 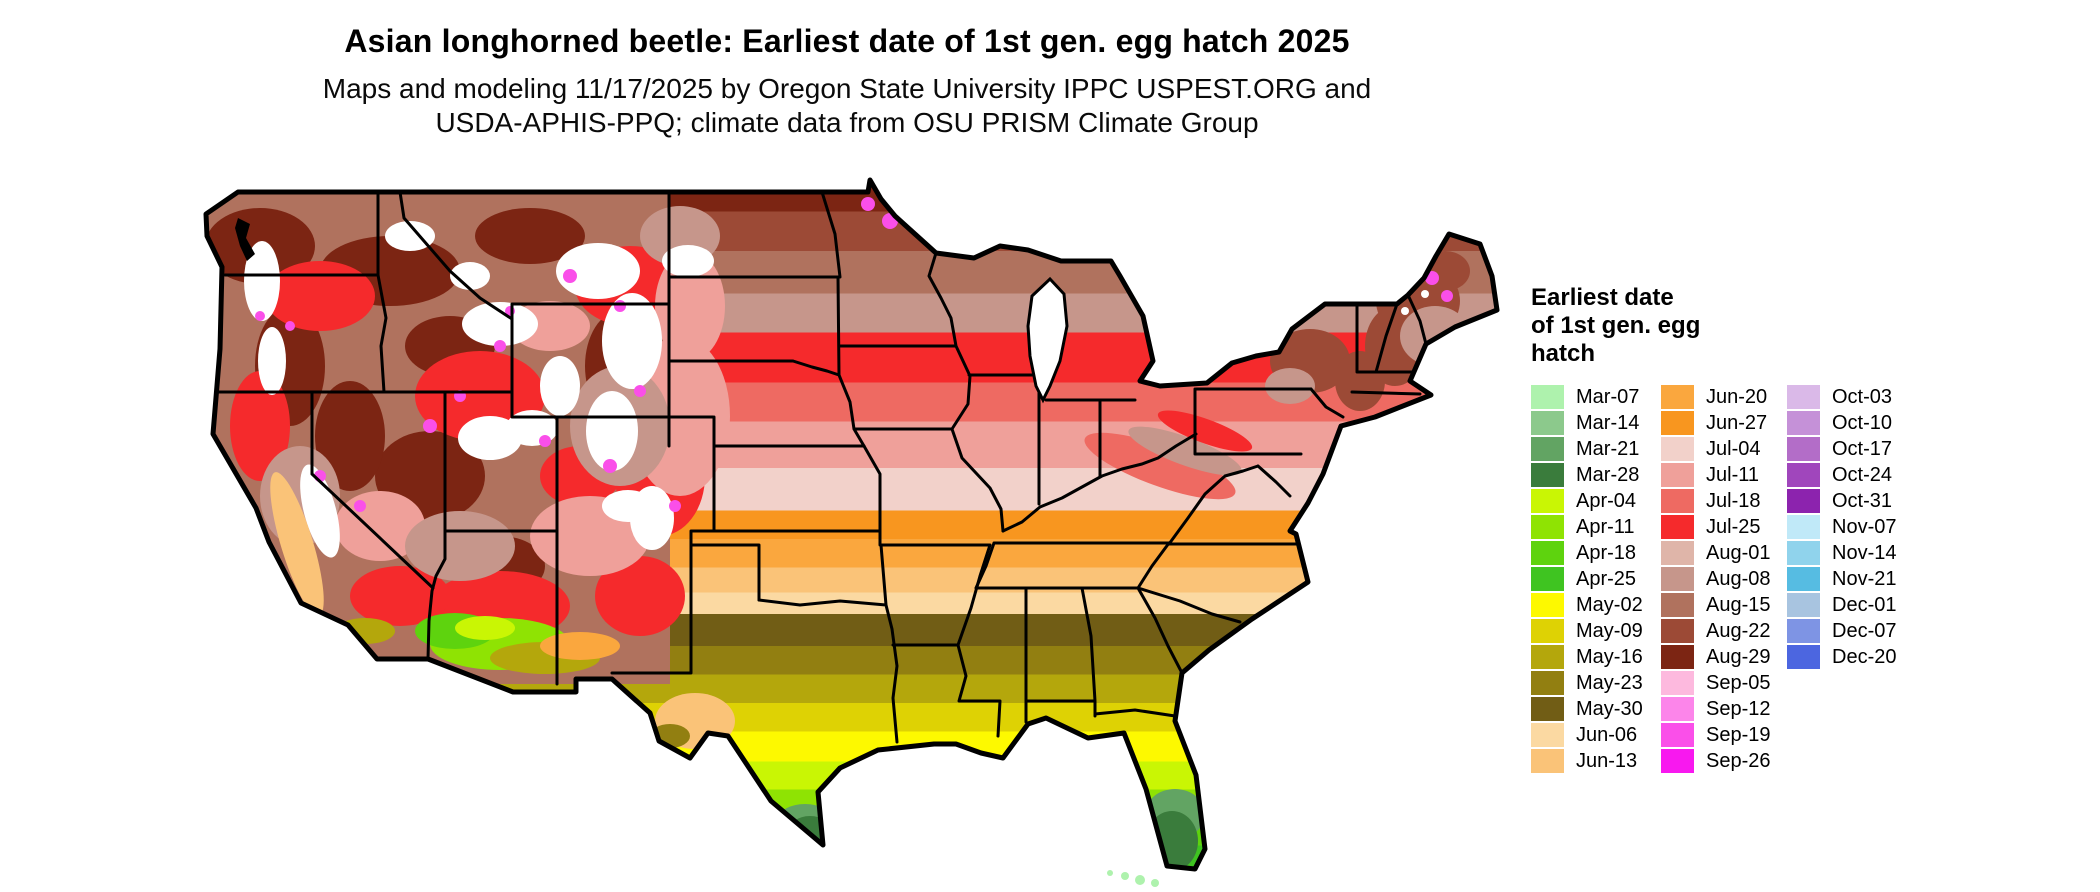 What do you see at coordinates (1737, 397) in the screenshot?
I see `legend-label: Jun-20` at bounding box center [1737, 397].